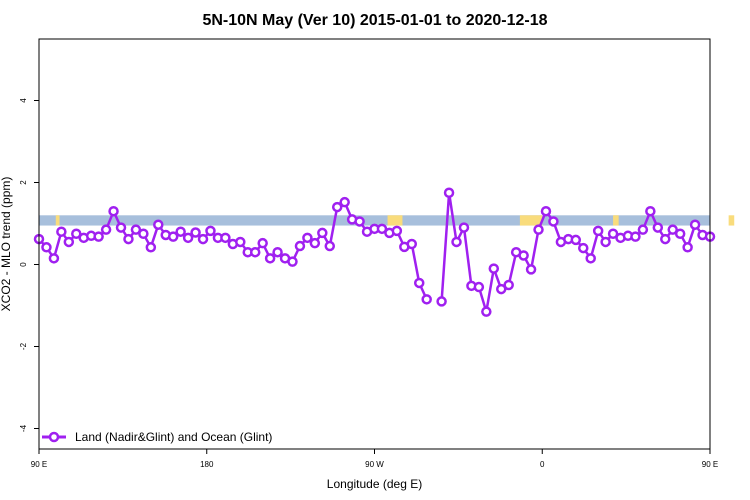 The height and width of the screenshot is (500, 750). I want to click on legend: Land (Nadir&Glint) and Ocean (Glint), so click(157, 437).